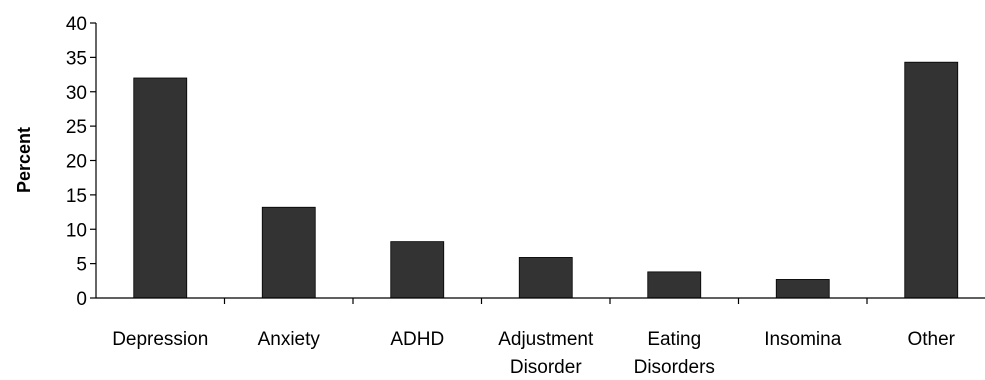 This screenshot has height=380, width=985. Describe the element at coordinates (803, 339) in the screenshot. I see `x-tick-label: Insomina` at that location.